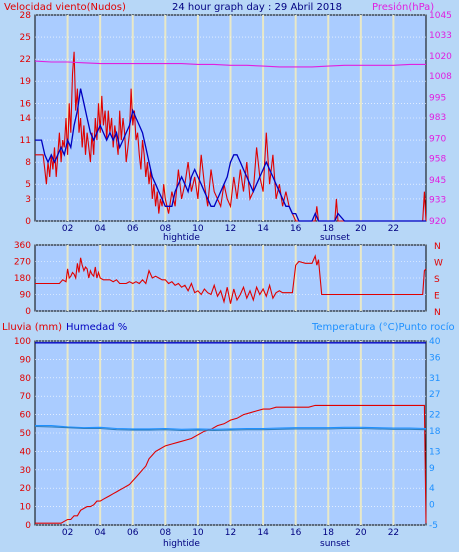  What do you see at coordinates (181, 238) in the screenshot?
I see `hightide-marker-top: hightide` at bounding box center [181, 238].